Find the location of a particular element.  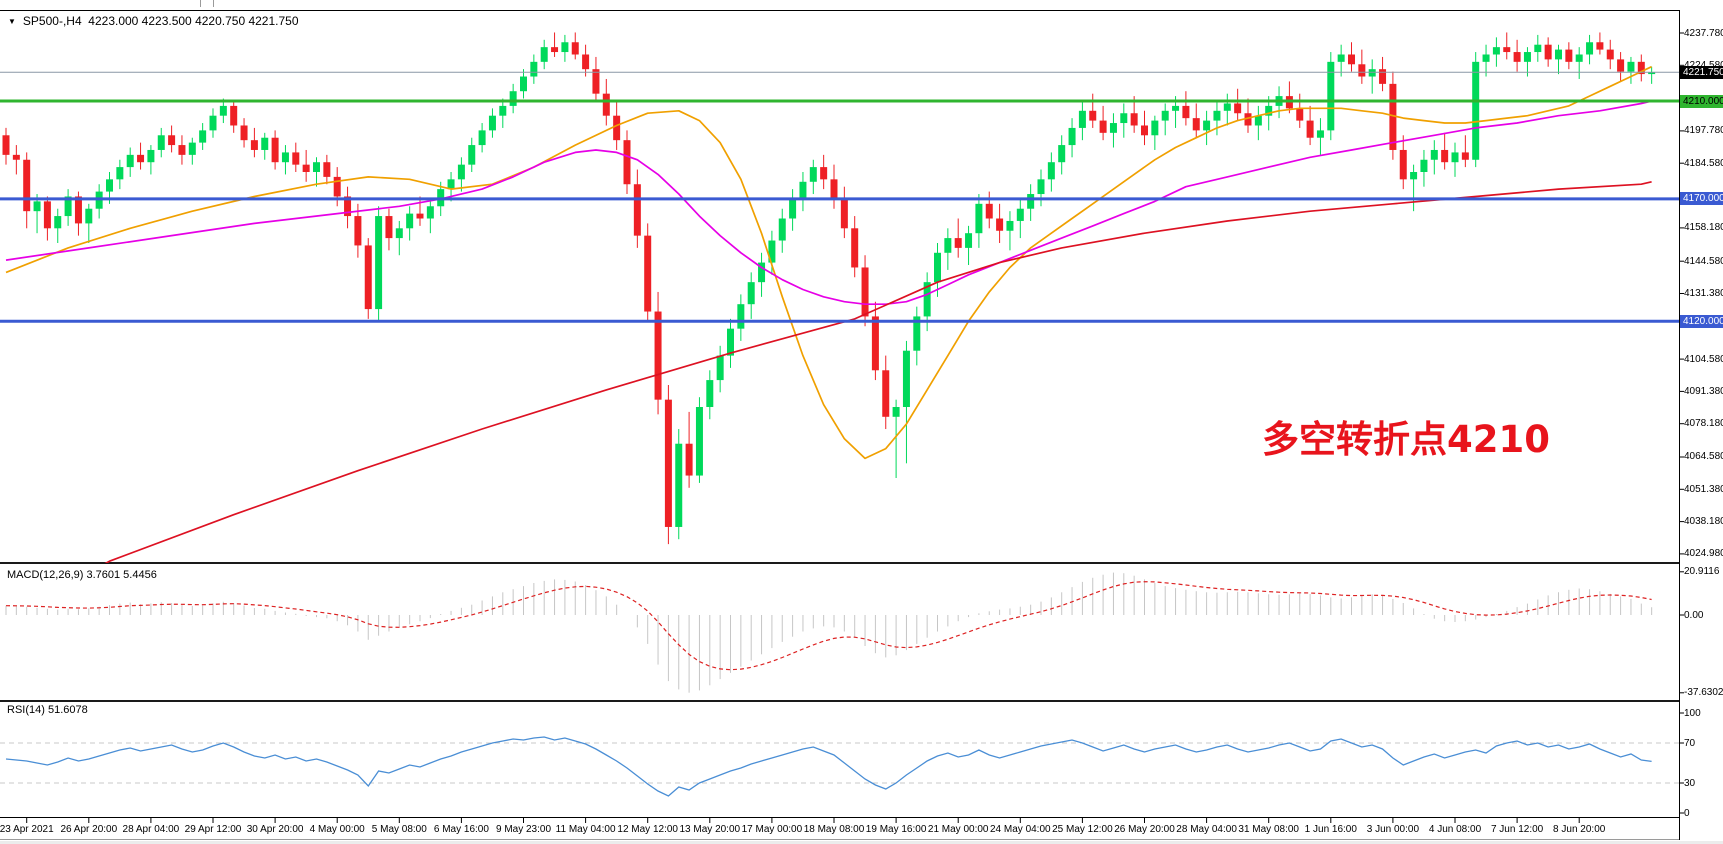

rsi-label: RSI(14) 51.6078 is located at coordinates (47, 710).